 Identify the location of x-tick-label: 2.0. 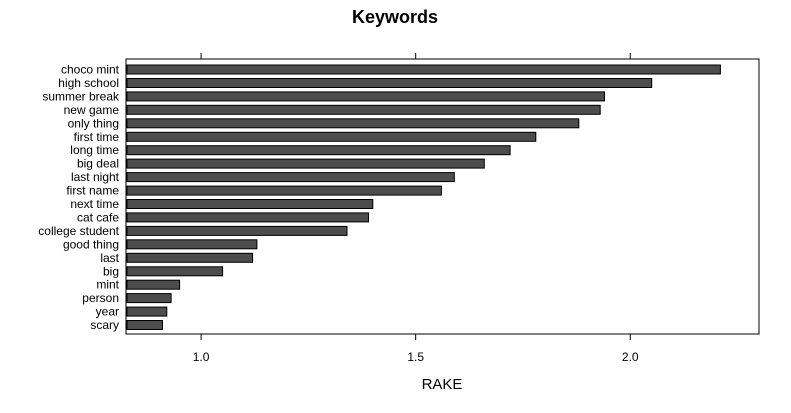
(630, 357).